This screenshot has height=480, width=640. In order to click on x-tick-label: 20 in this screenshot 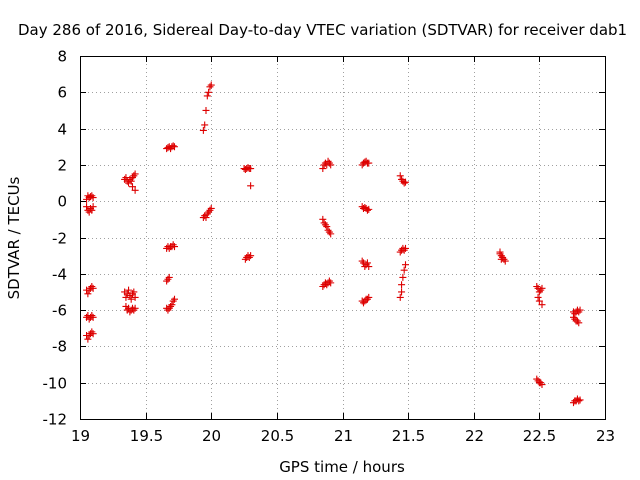, I will do `click(211, 436)`.